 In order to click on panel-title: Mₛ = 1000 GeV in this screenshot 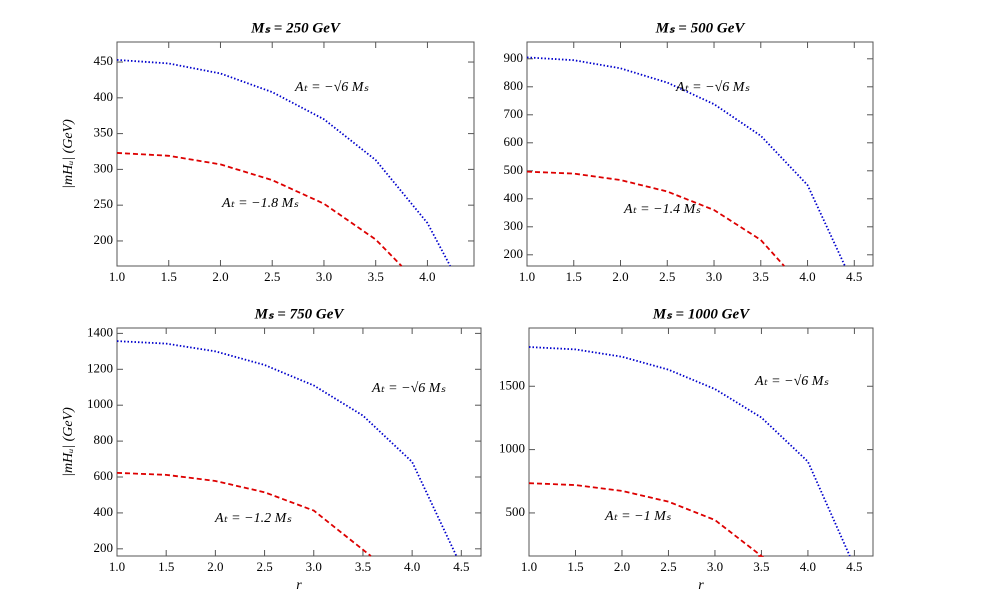, I will do `click(701, 314)`.